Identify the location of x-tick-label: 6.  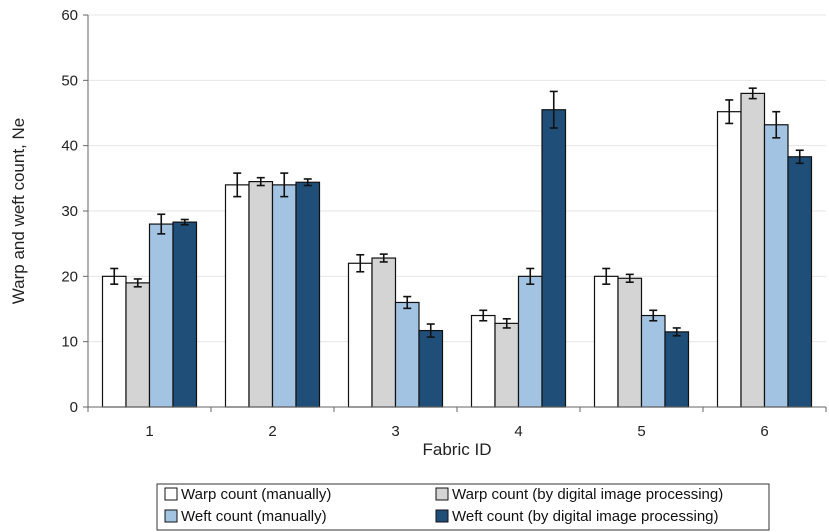
(764, 431).